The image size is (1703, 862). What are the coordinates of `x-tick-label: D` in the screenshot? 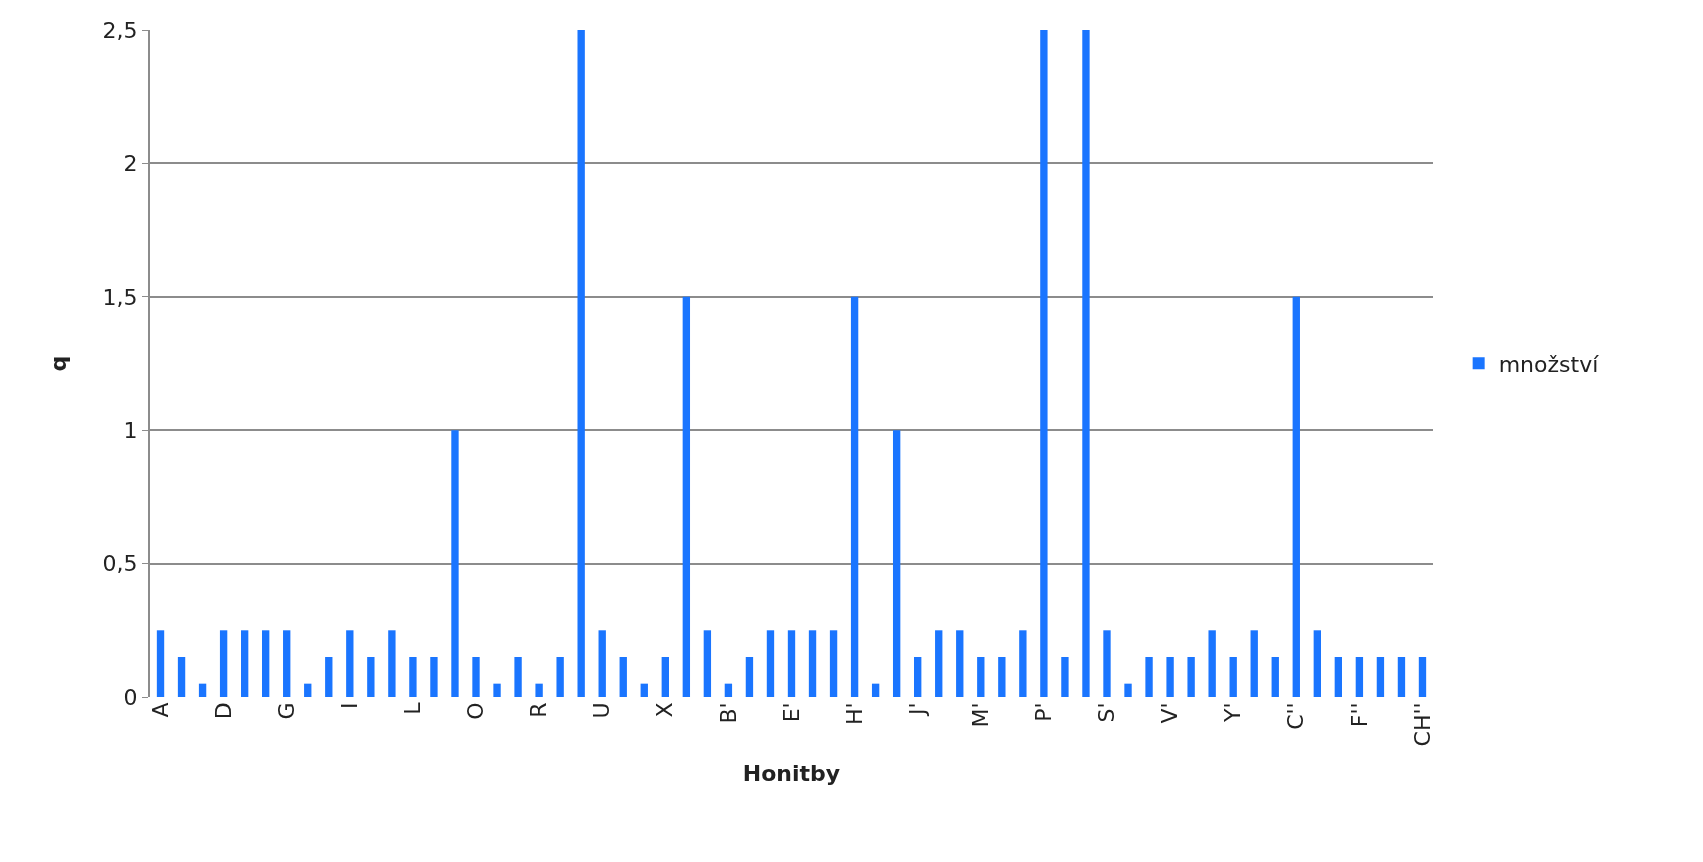 It's located at (223, 711).